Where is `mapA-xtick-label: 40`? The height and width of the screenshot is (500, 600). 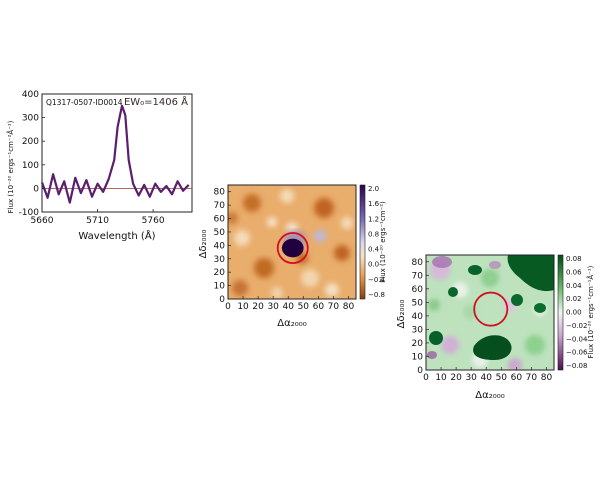
mapA-xtick-label: 40 is located at coordinates (289, 307).